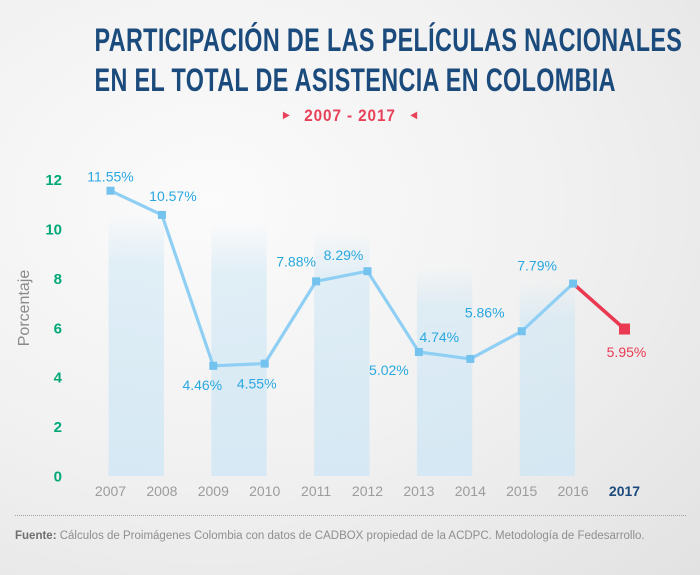  What do you see at coordinates (110, 491) in the screenshot?
I see `year-label-2007: 2007` at bounding box center [110, 491].